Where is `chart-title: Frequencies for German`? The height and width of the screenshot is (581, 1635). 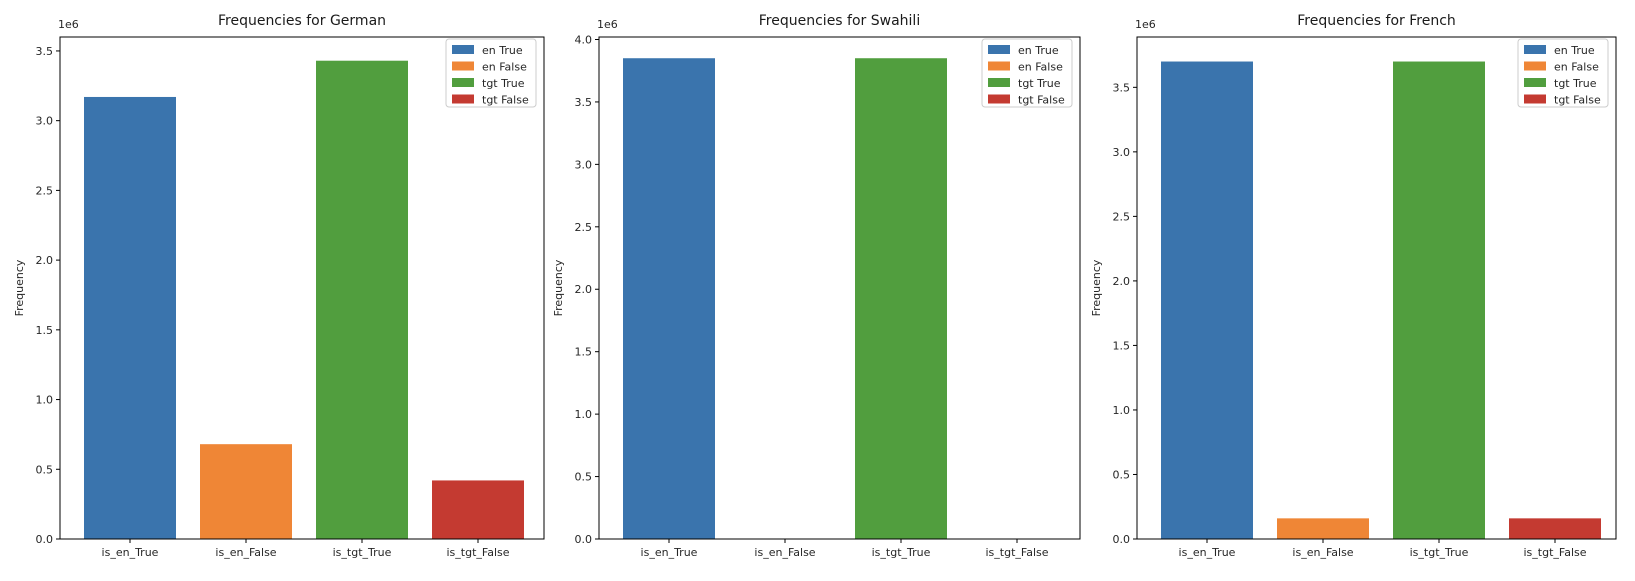 chart-title: Frequencies for German is located at coordinates (302, 21).